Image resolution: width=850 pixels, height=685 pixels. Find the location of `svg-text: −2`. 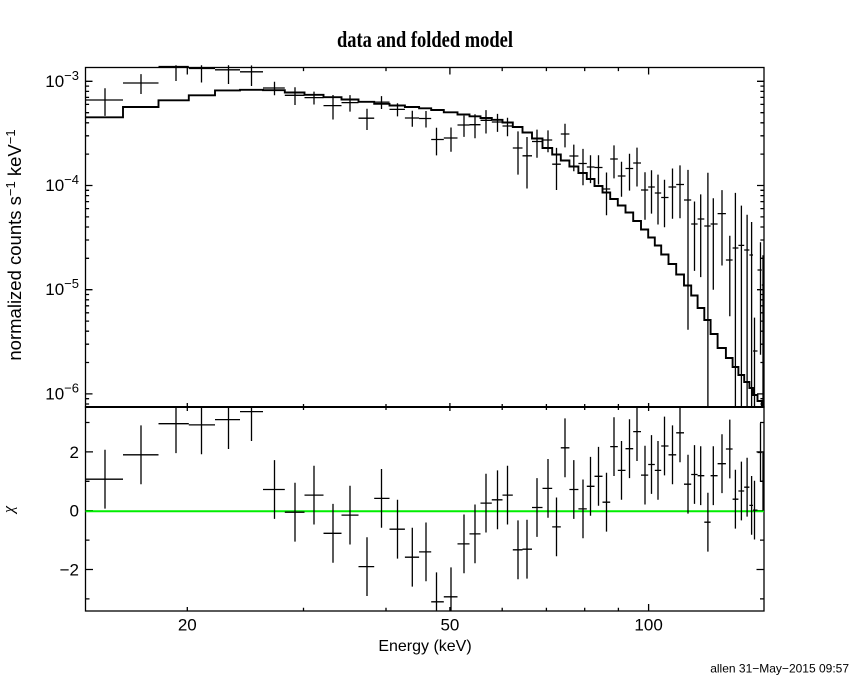

svg-text: −2 is located at coordinates (69, 570).